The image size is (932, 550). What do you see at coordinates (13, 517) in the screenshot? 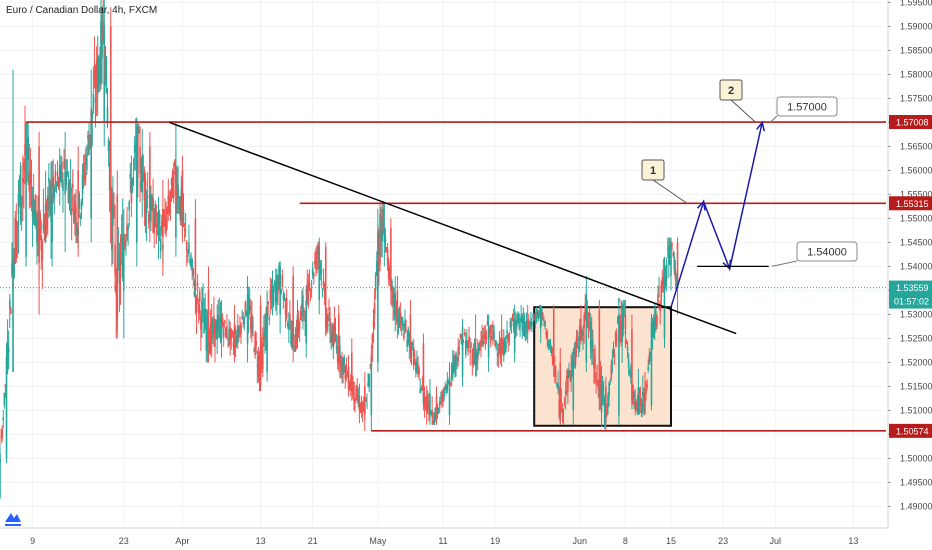
I see `logo-shape` at bounding box center [13, 517].